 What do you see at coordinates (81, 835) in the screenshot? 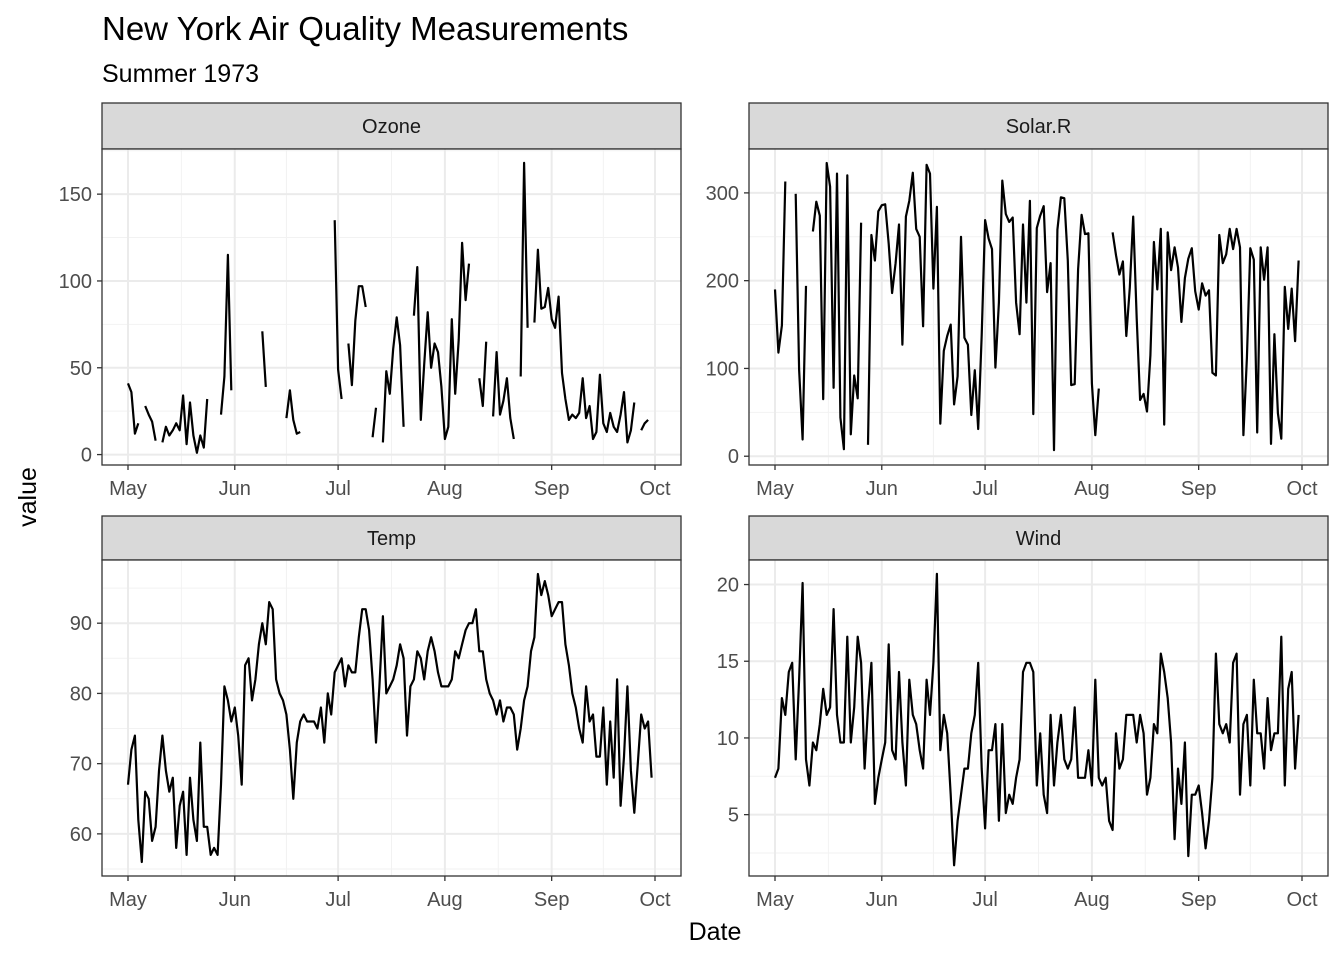
I see `y-tick-label: 60` at bounding box center [81, 835].